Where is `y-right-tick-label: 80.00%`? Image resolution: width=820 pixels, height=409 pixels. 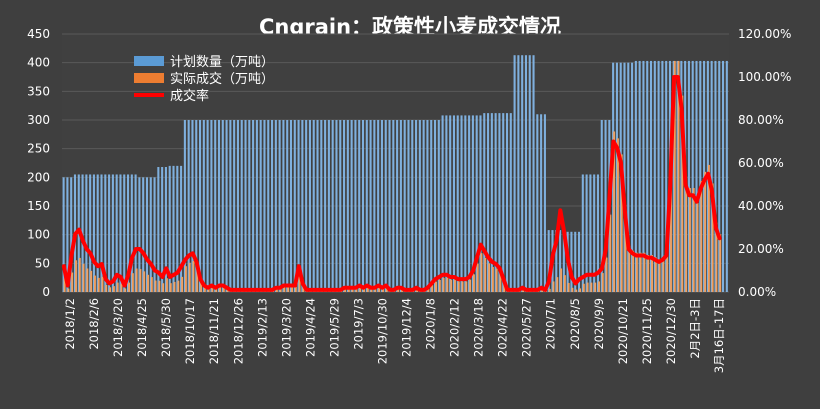 y-right-tick-label: 80.00% is located at coordinates (761, 120).